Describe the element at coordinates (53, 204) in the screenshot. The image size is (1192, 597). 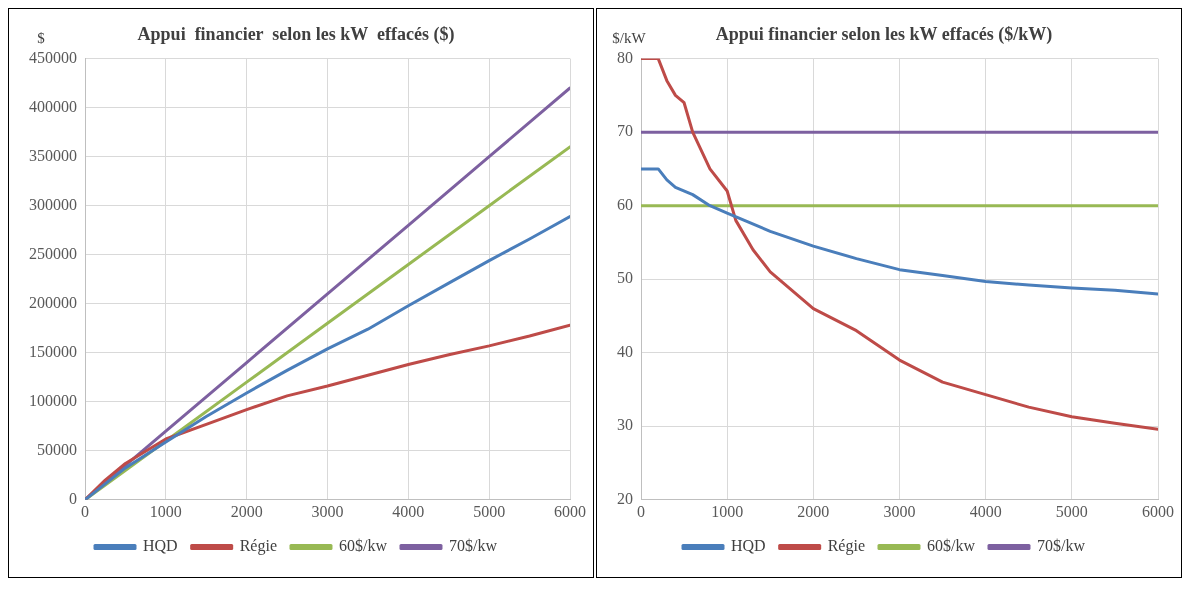
I see `y-tick-label: 300000` at that location.